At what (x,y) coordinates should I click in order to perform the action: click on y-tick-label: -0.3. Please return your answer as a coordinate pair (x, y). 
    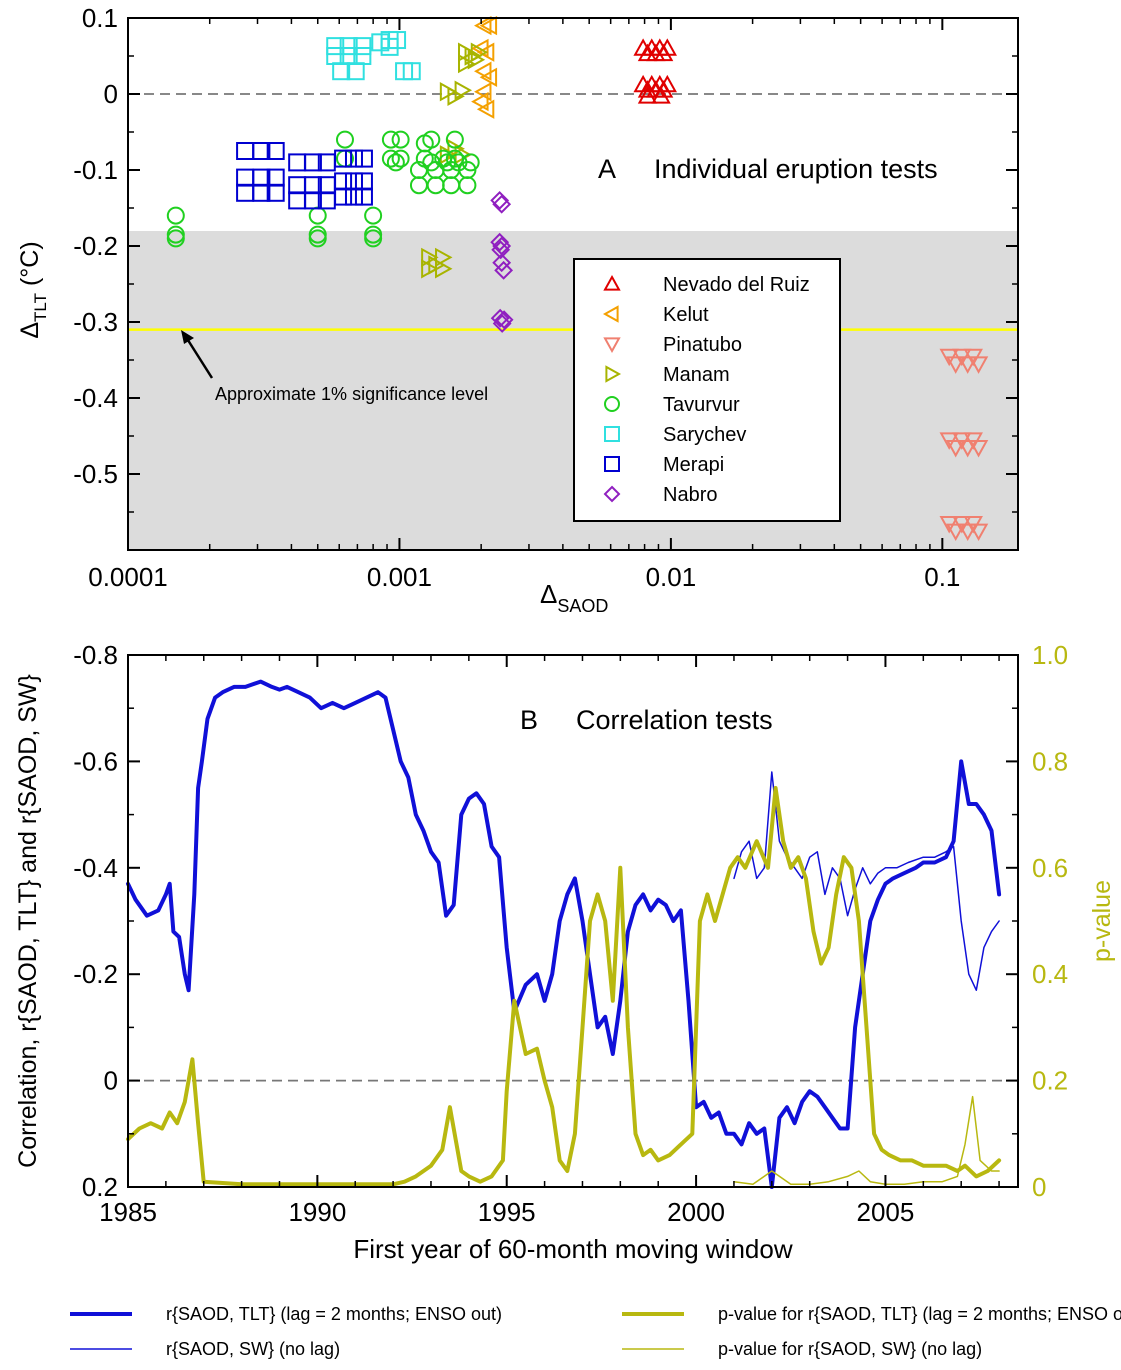
    Looking at the image, I should click on (95, 322).